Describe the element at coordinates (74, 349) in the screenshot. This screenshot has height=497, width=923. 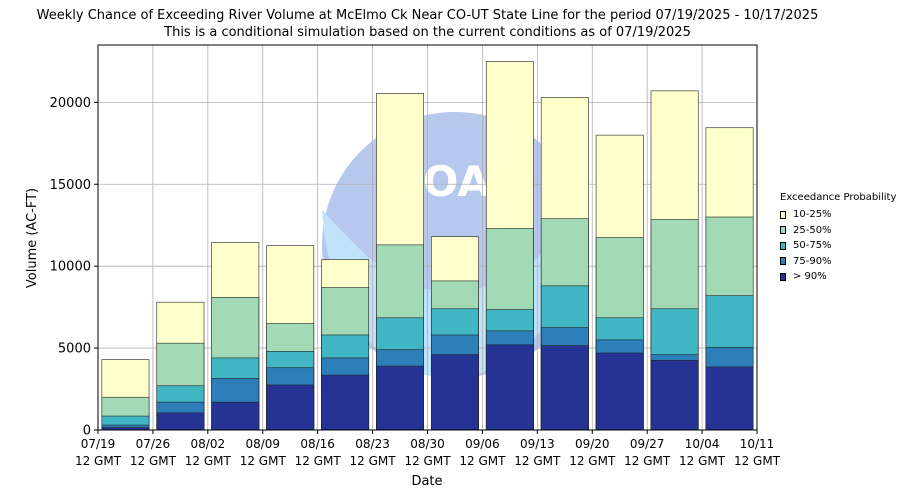
I see `y-tick-label: 5000` at that location.